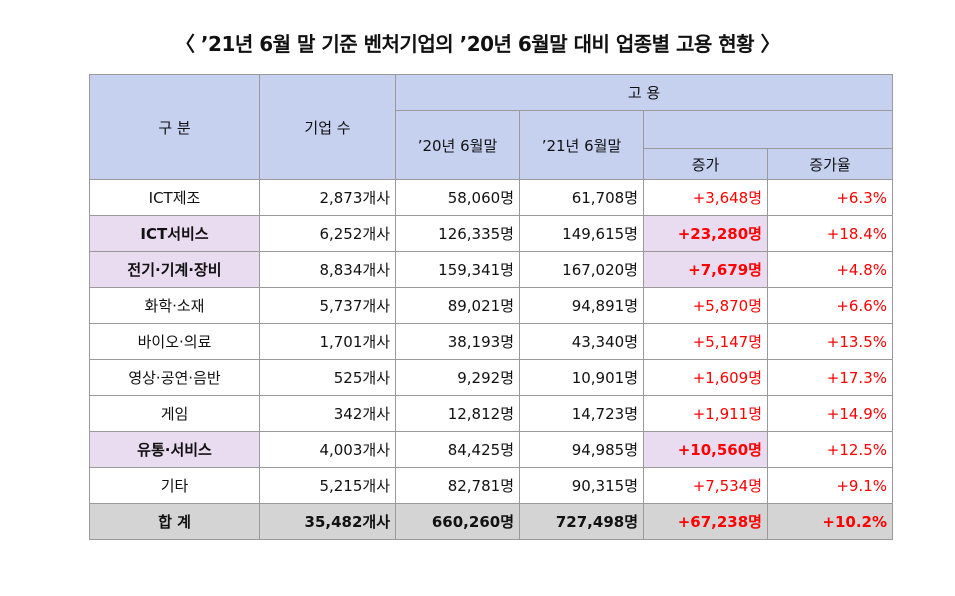 The height and width of the screenshot is (596, 955). I want to click on cell-rate: +6.6%, so click(830, 305).